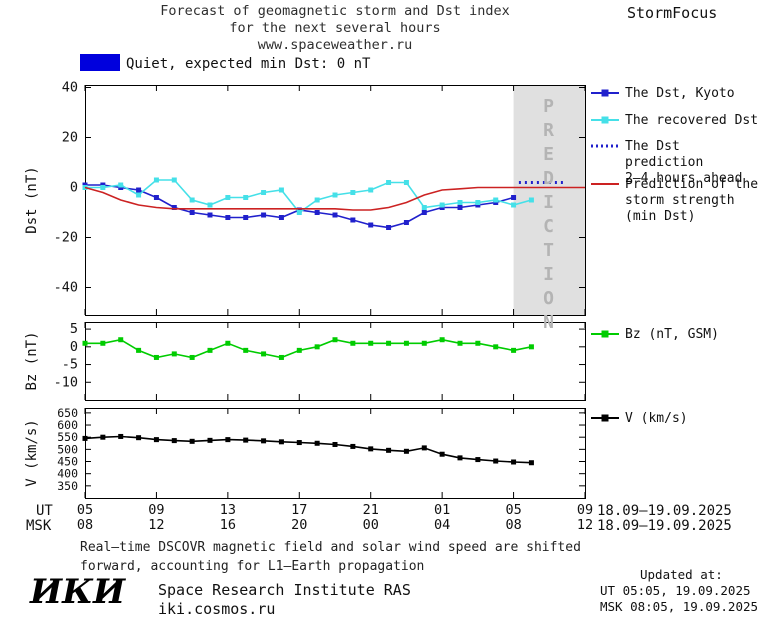  Describe the element at coordinates (656, 418) in the screenshot. I see `legend-label-v: V (km/s)` at that location.